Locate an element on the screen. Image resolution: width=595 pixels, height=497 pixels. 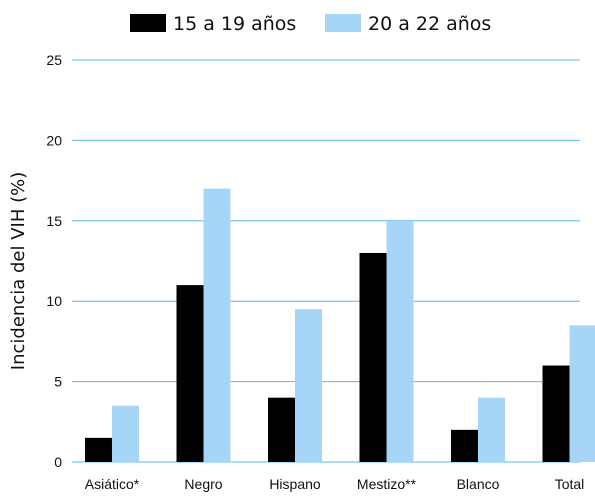
x-category-label: Mestizo** is located at coordinates (387, 484).